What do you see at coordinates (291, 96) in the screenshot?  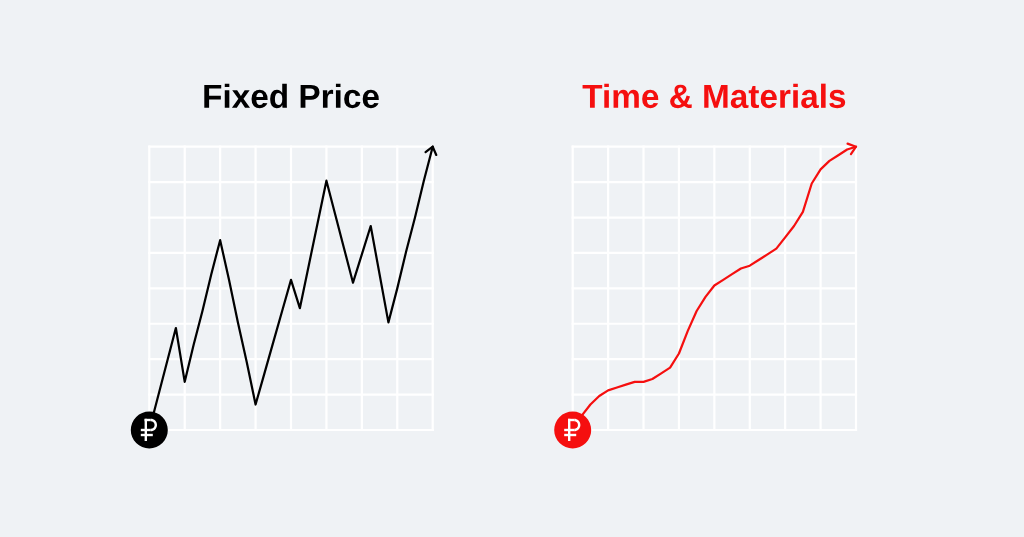 I see `chart-title: Fixed Price` at bounding box center [291, 96].